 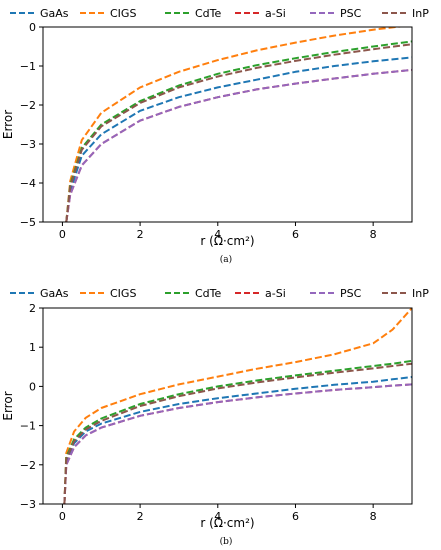 I want to click on panel-caption: (b), so click(x=226, y=541).